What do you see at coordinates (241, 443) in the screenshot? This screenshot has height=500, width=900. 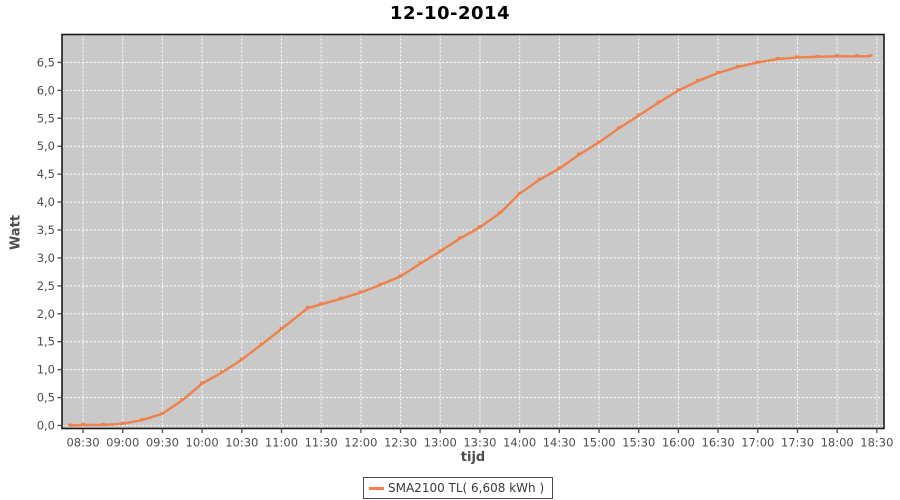 I see `x-tick-label: 10:30` at bounding box center [241, 443].